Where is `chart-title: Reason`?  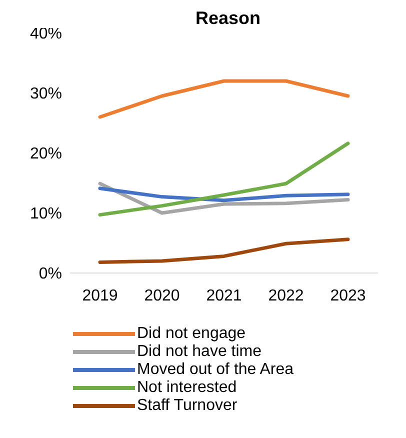 chart-title: Reason is located at coordinates (228, 18).